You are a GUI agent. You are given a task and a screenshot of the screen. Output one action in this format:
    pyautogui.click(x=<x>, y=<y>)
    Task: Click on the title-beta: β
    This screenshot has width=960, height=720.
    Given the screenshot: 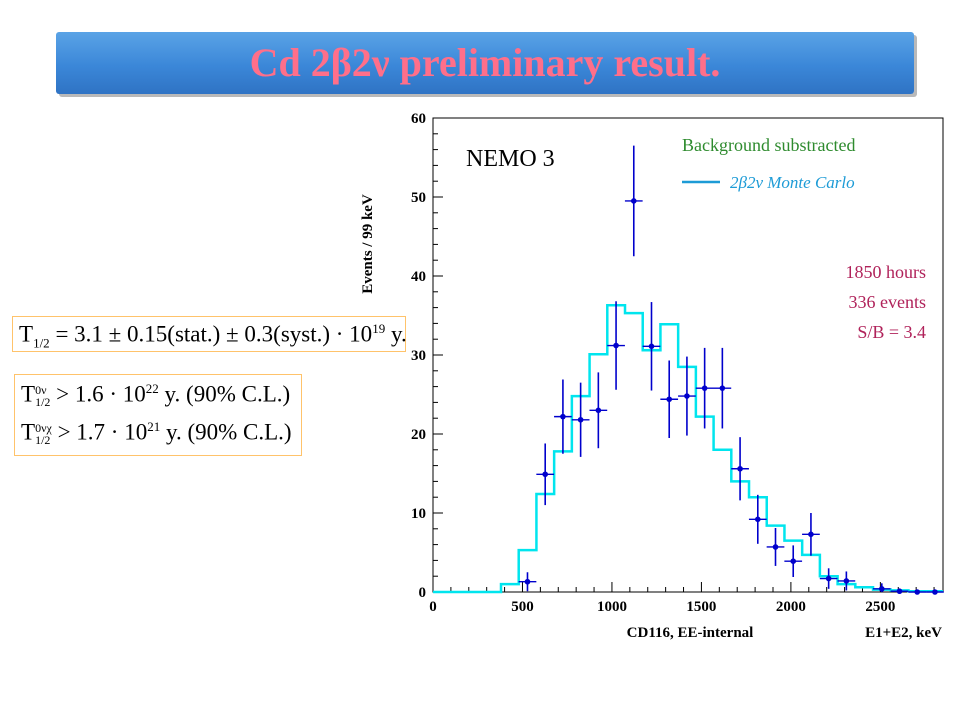 What is the action you would take?
    pyautogui.click(x=341, y=62)
    